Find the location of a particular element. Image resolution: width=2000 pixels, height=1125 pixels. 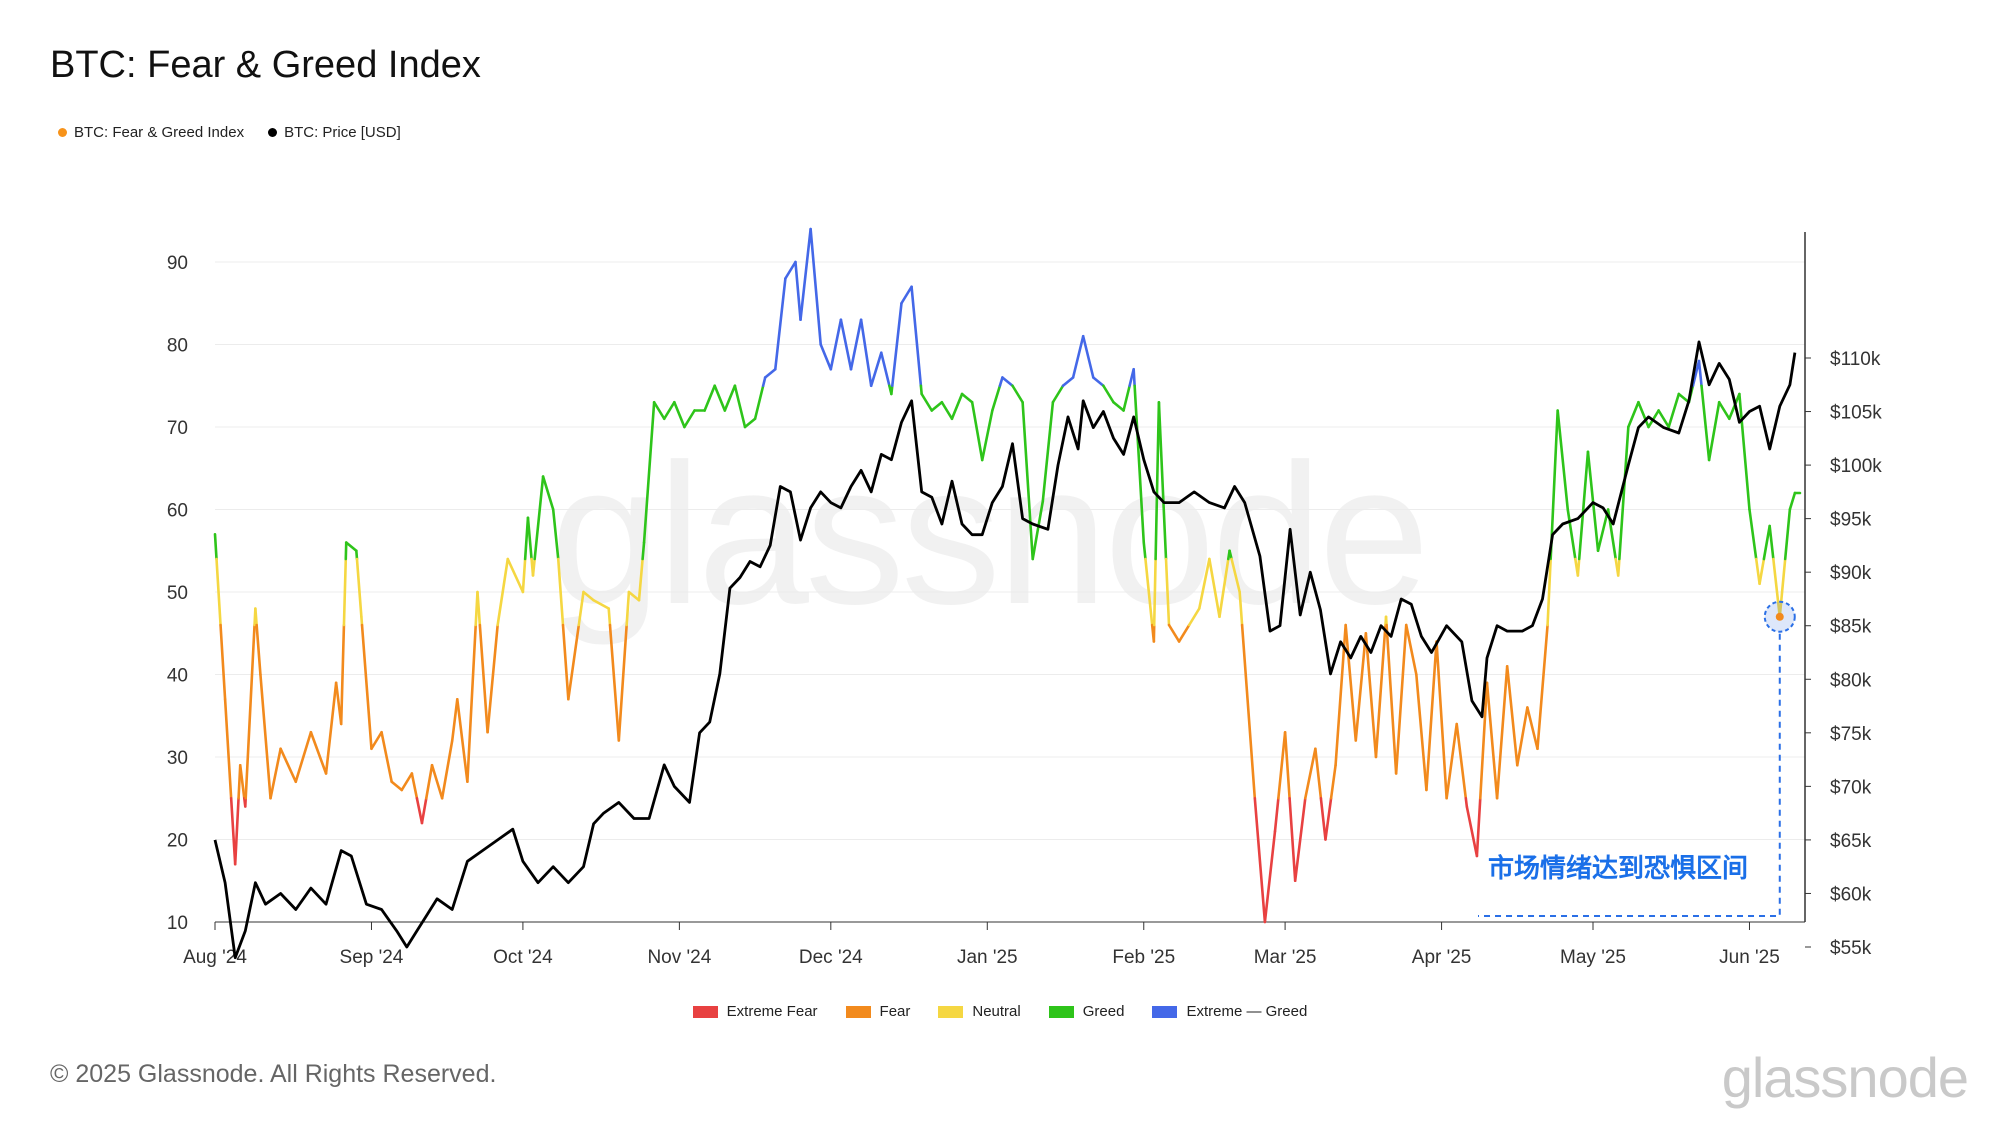

y-right-tick-label: $105k is located at coordinates (1856, 413).